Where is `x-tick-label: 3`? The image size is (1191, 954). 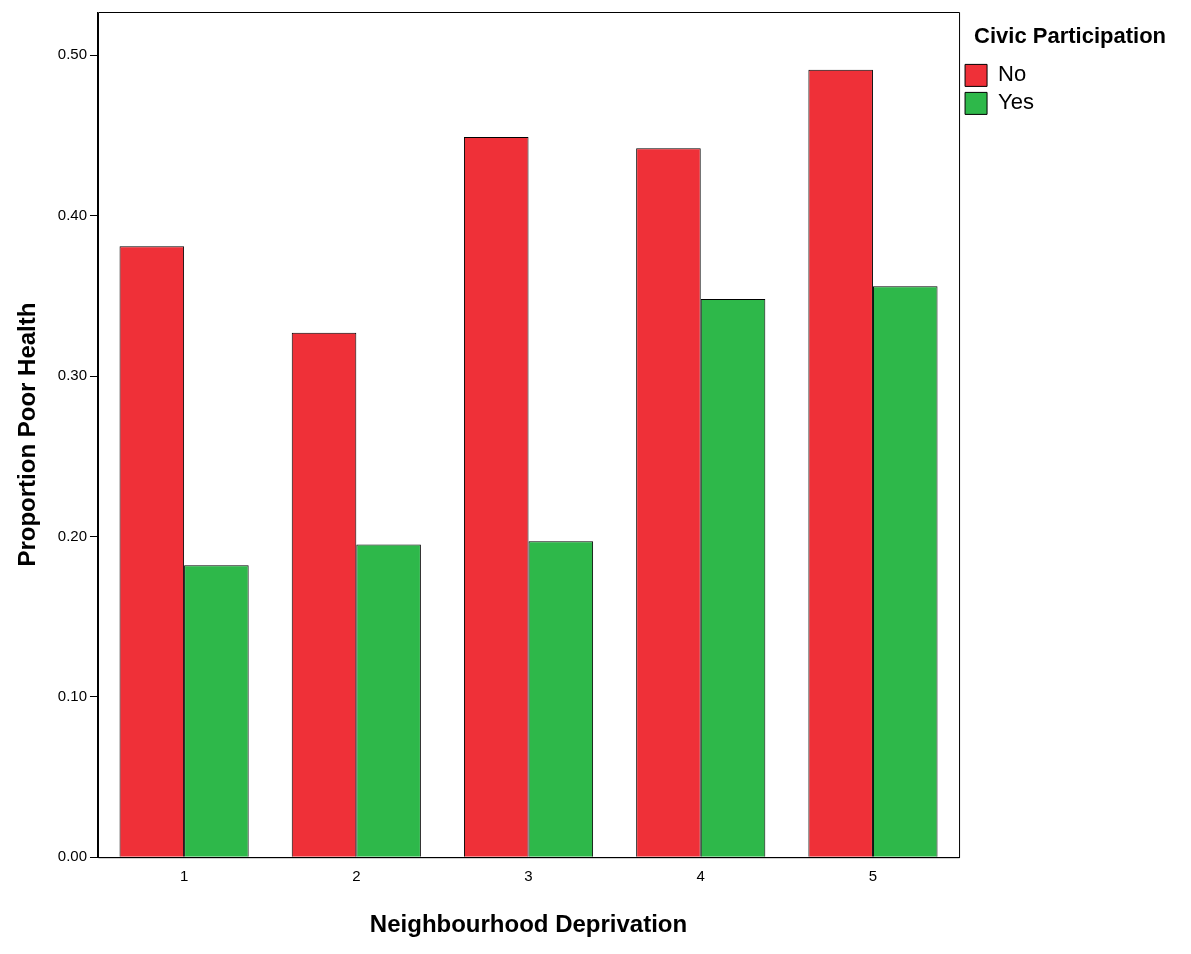 x-tick-label: 3 is located at coordinates (528, 876).